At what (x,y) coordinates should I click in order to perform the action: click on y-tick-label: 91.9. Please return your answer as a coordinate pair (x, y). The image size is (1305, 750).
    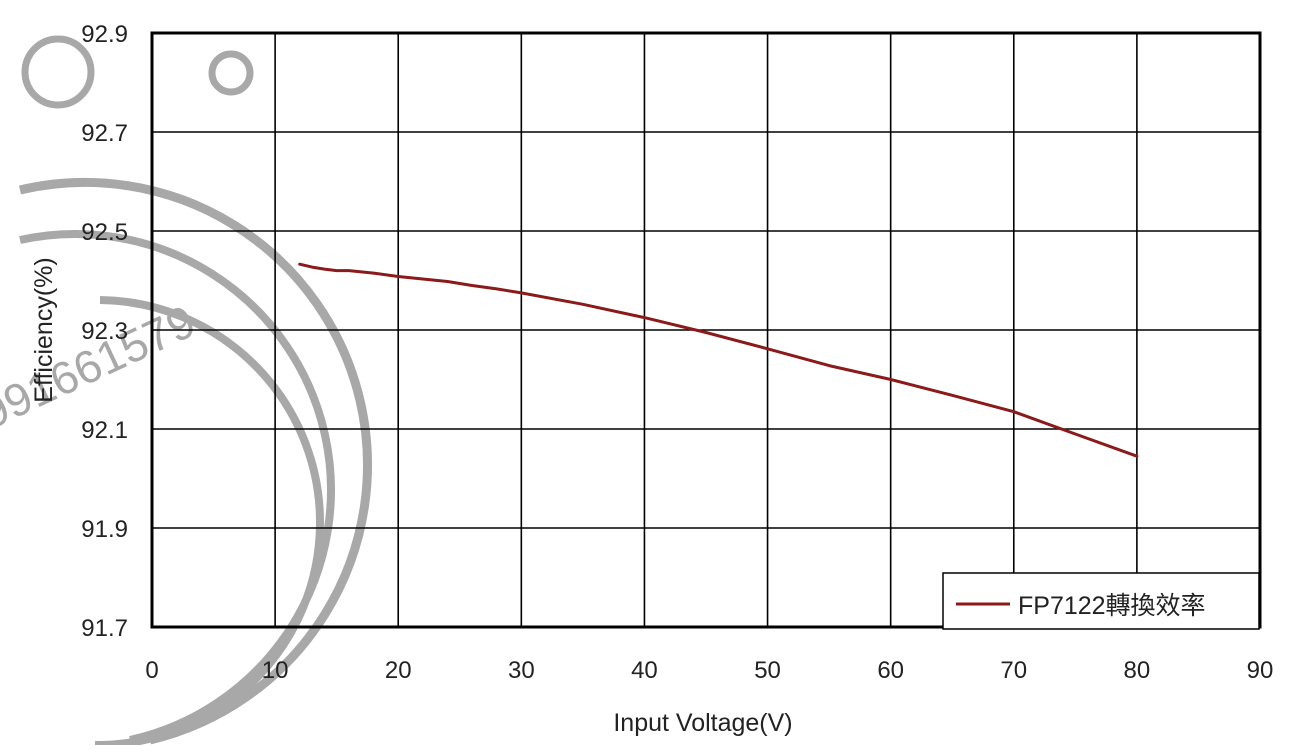
    Looking at the image, I should click on (104, 529).